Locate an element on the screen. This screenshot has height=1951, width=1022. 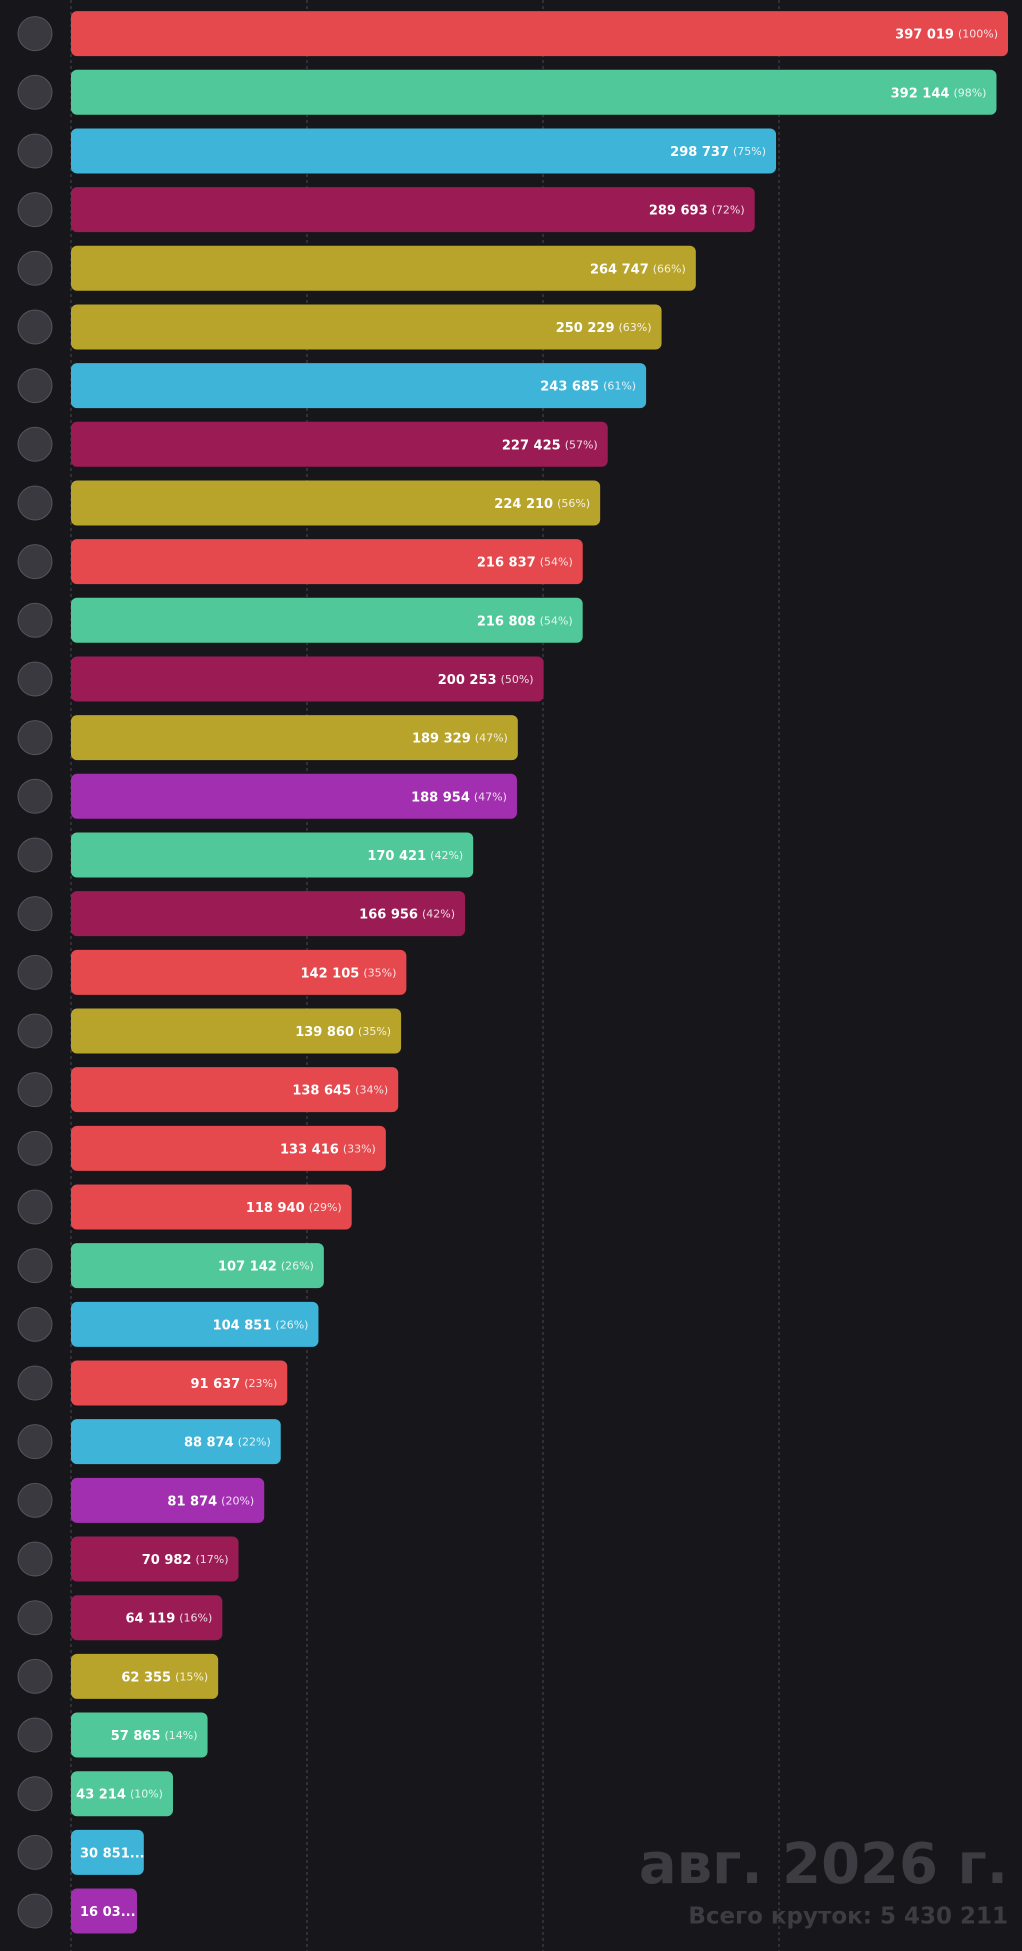
value-label: 62 355 (15%) is located at coordinates (164, 1677).